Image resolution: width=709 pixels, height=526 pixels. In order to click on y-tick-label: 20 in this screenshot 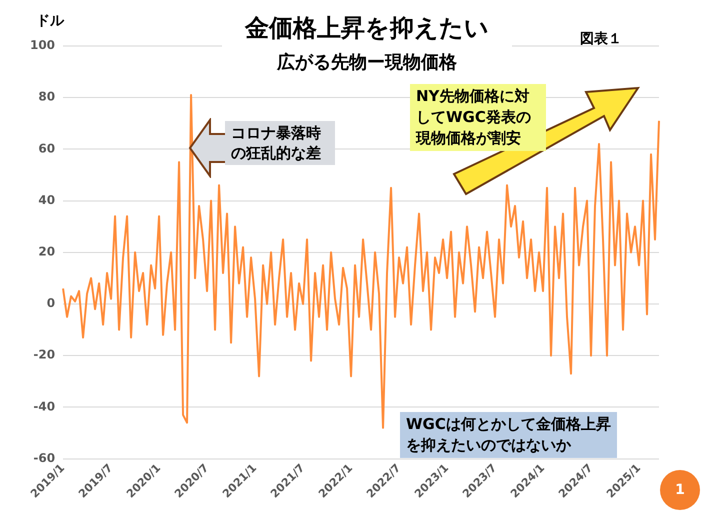, I will do `click(47, 251)`.